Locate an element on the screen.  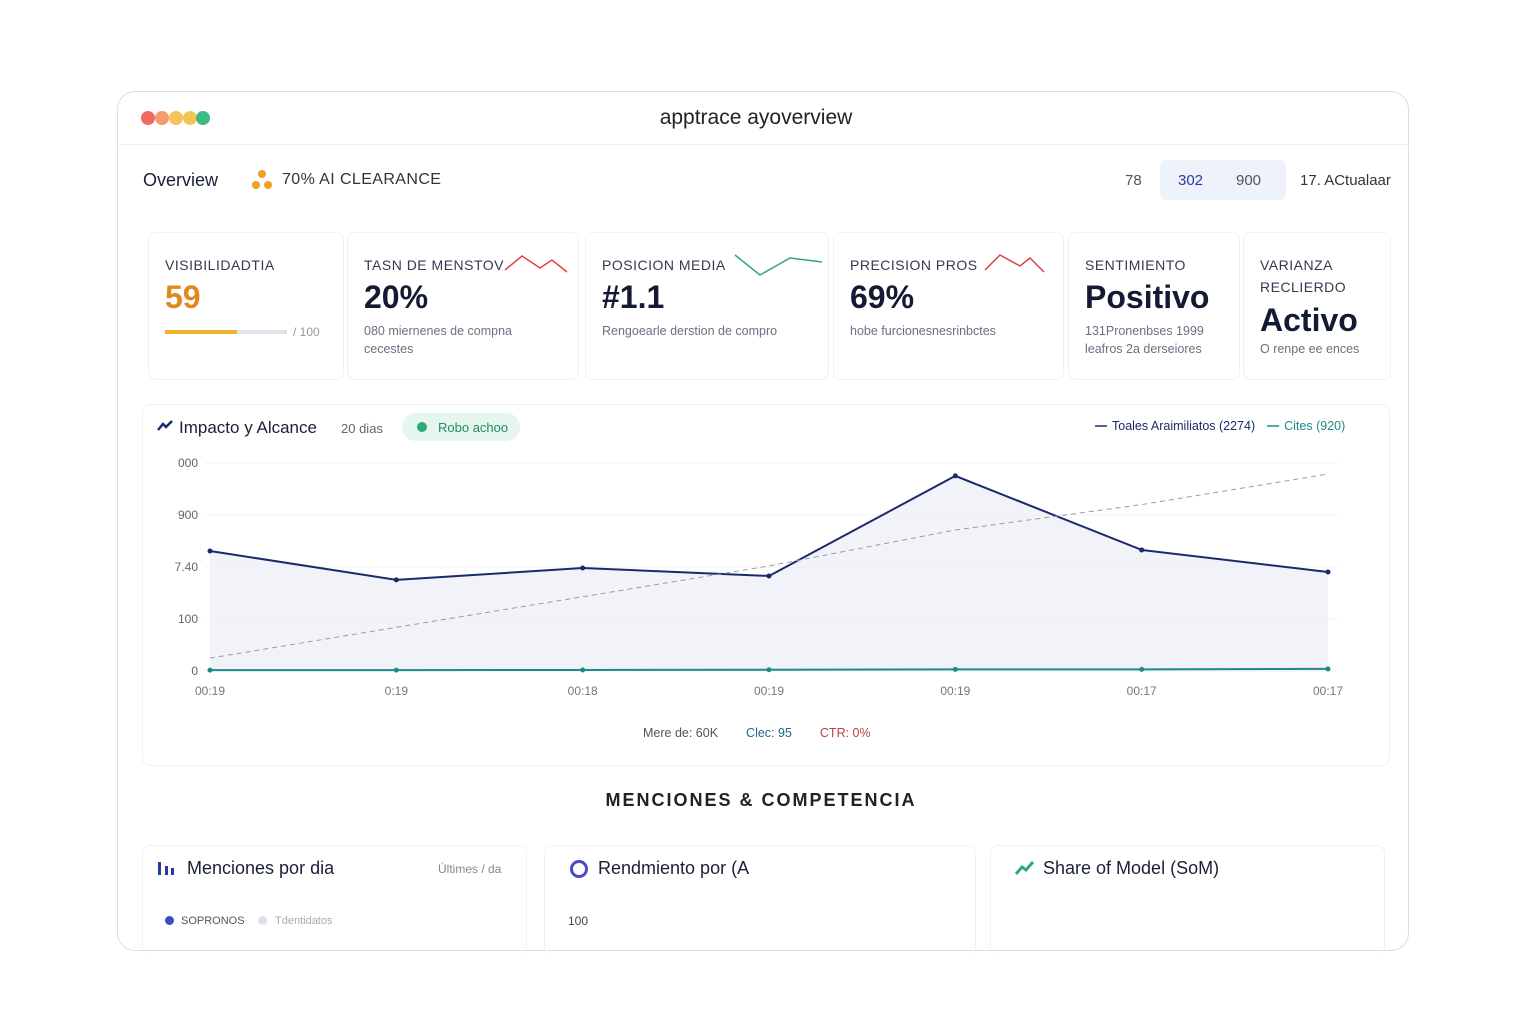
chart-footer: CTR: 0% is located at coordinates (845, 733).